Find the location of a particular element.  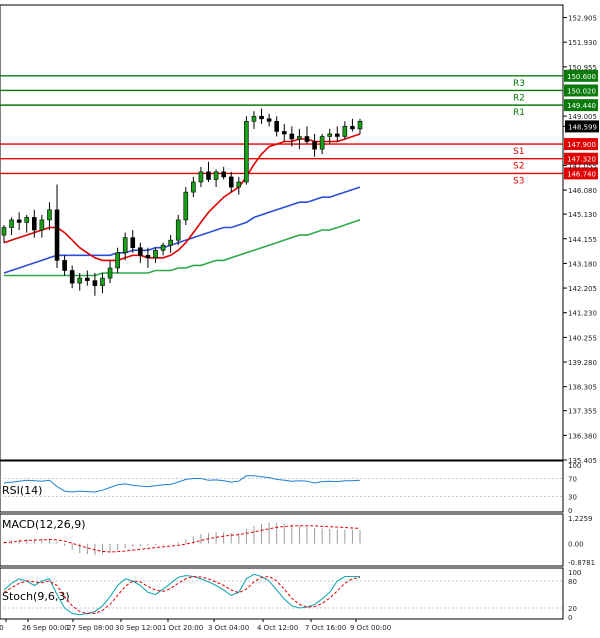

x-tick-label: 4 Oct 12:00 is located at coordinates (277, 628).